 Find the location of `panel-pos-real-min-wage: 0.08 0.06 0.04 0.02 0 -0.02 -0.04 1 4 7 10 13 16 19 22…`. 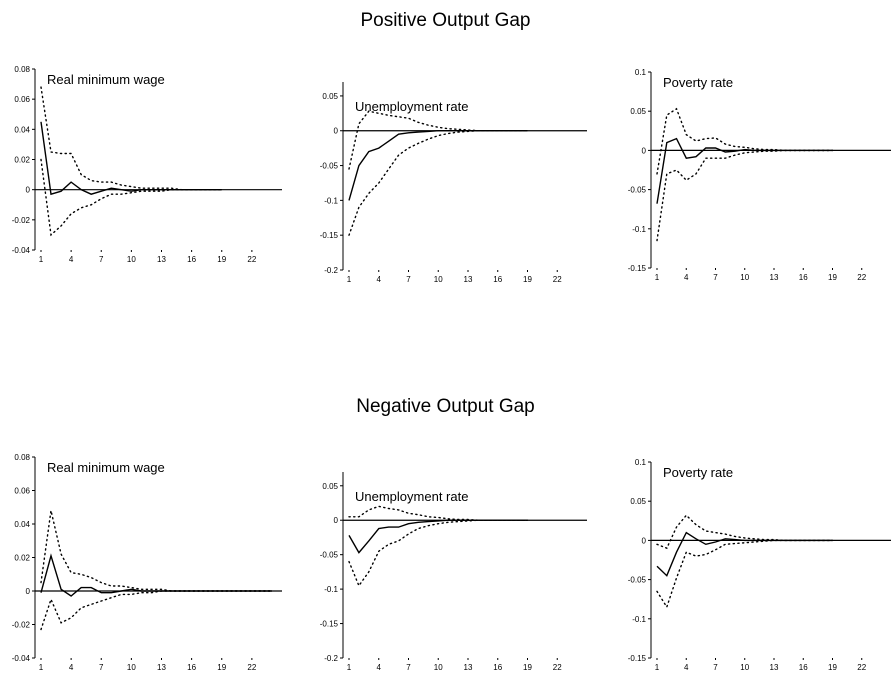

panel-pos-real-min-wage: 0.08 0.06 0.04 0.02 0 -0.02 -0.04 1 4 7 10 13 16 19 22… is located at coordinates (147, 164).